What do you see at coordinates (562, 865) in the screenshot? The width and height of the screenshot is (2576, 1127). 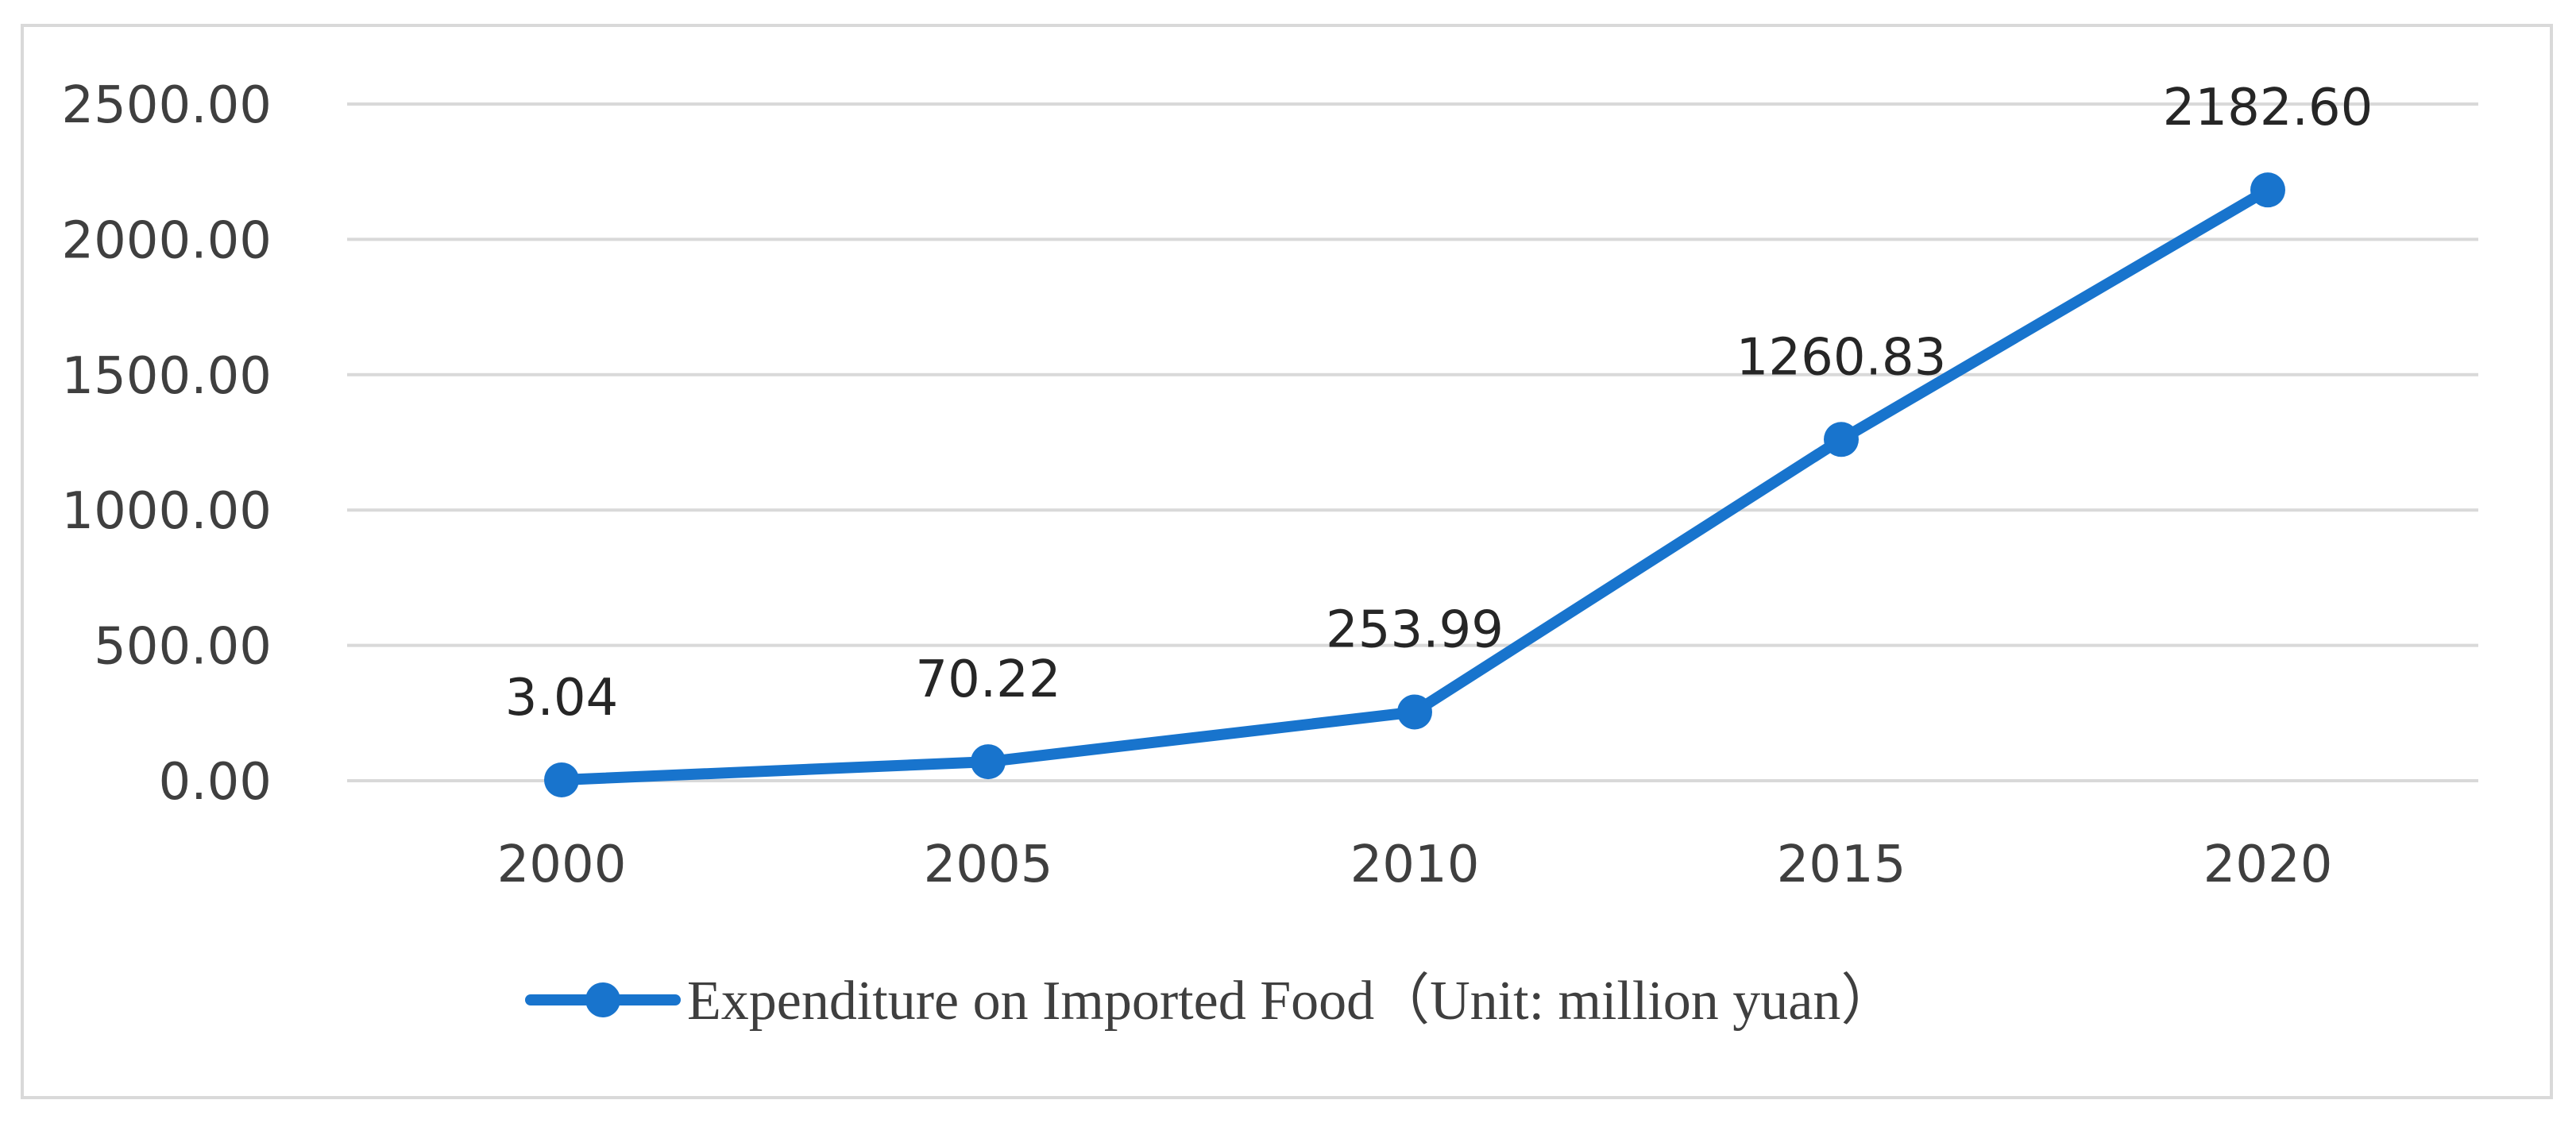 I see `x-tick-label: 2000` at bounding box center [562, 865].